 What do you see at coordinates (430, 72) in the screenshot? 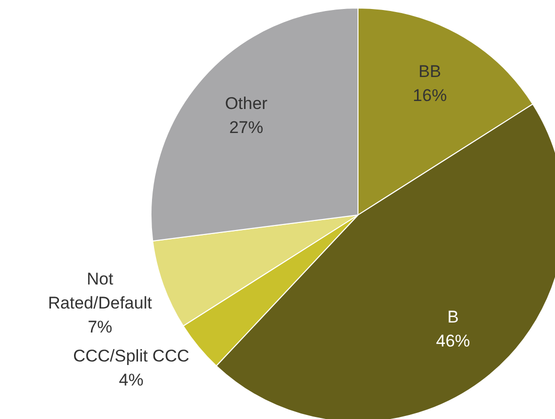
I see `slice-label: BB` at bounding box center [430, 72].